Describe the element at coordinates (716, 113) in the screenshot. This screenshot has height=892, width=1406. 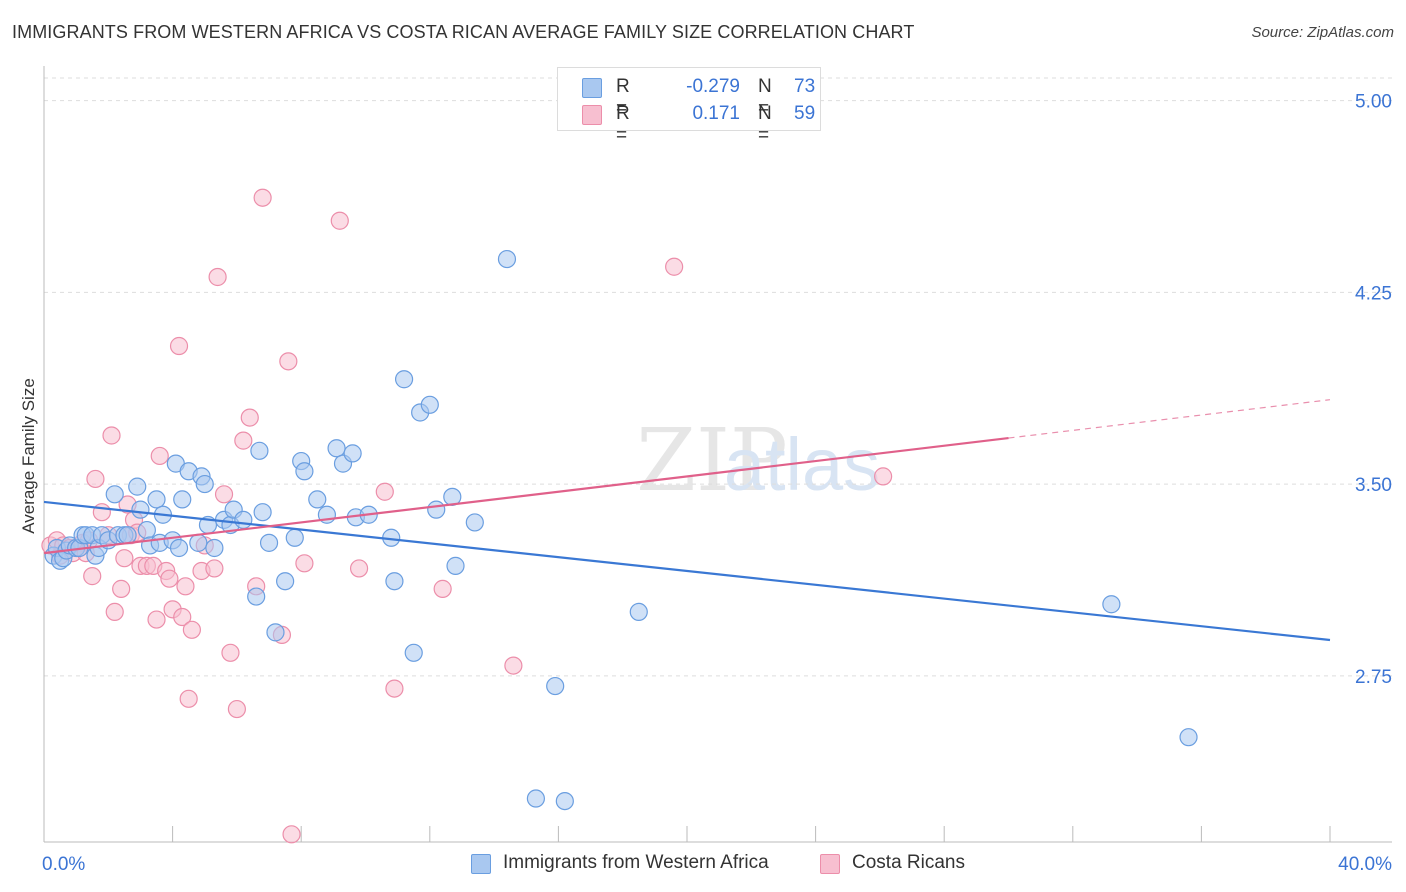
I see `legend-r-value: 0.171` at that location.